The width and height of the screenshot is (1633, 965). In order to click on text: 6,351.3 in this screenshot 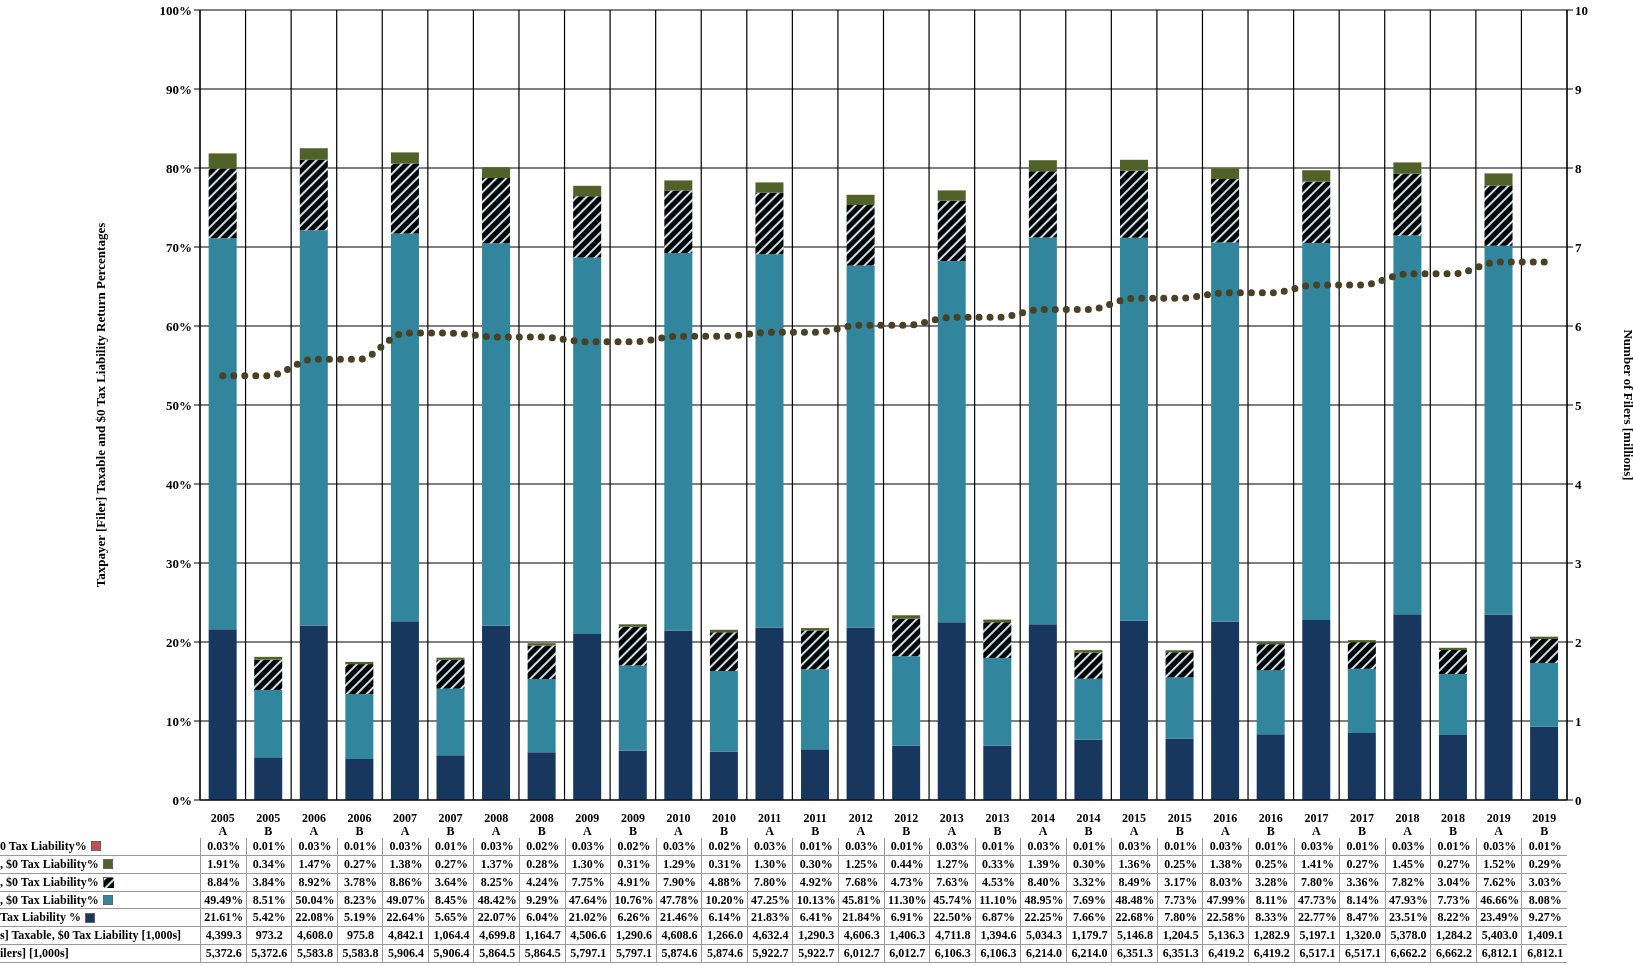, I will do `click(1135, 953)`.